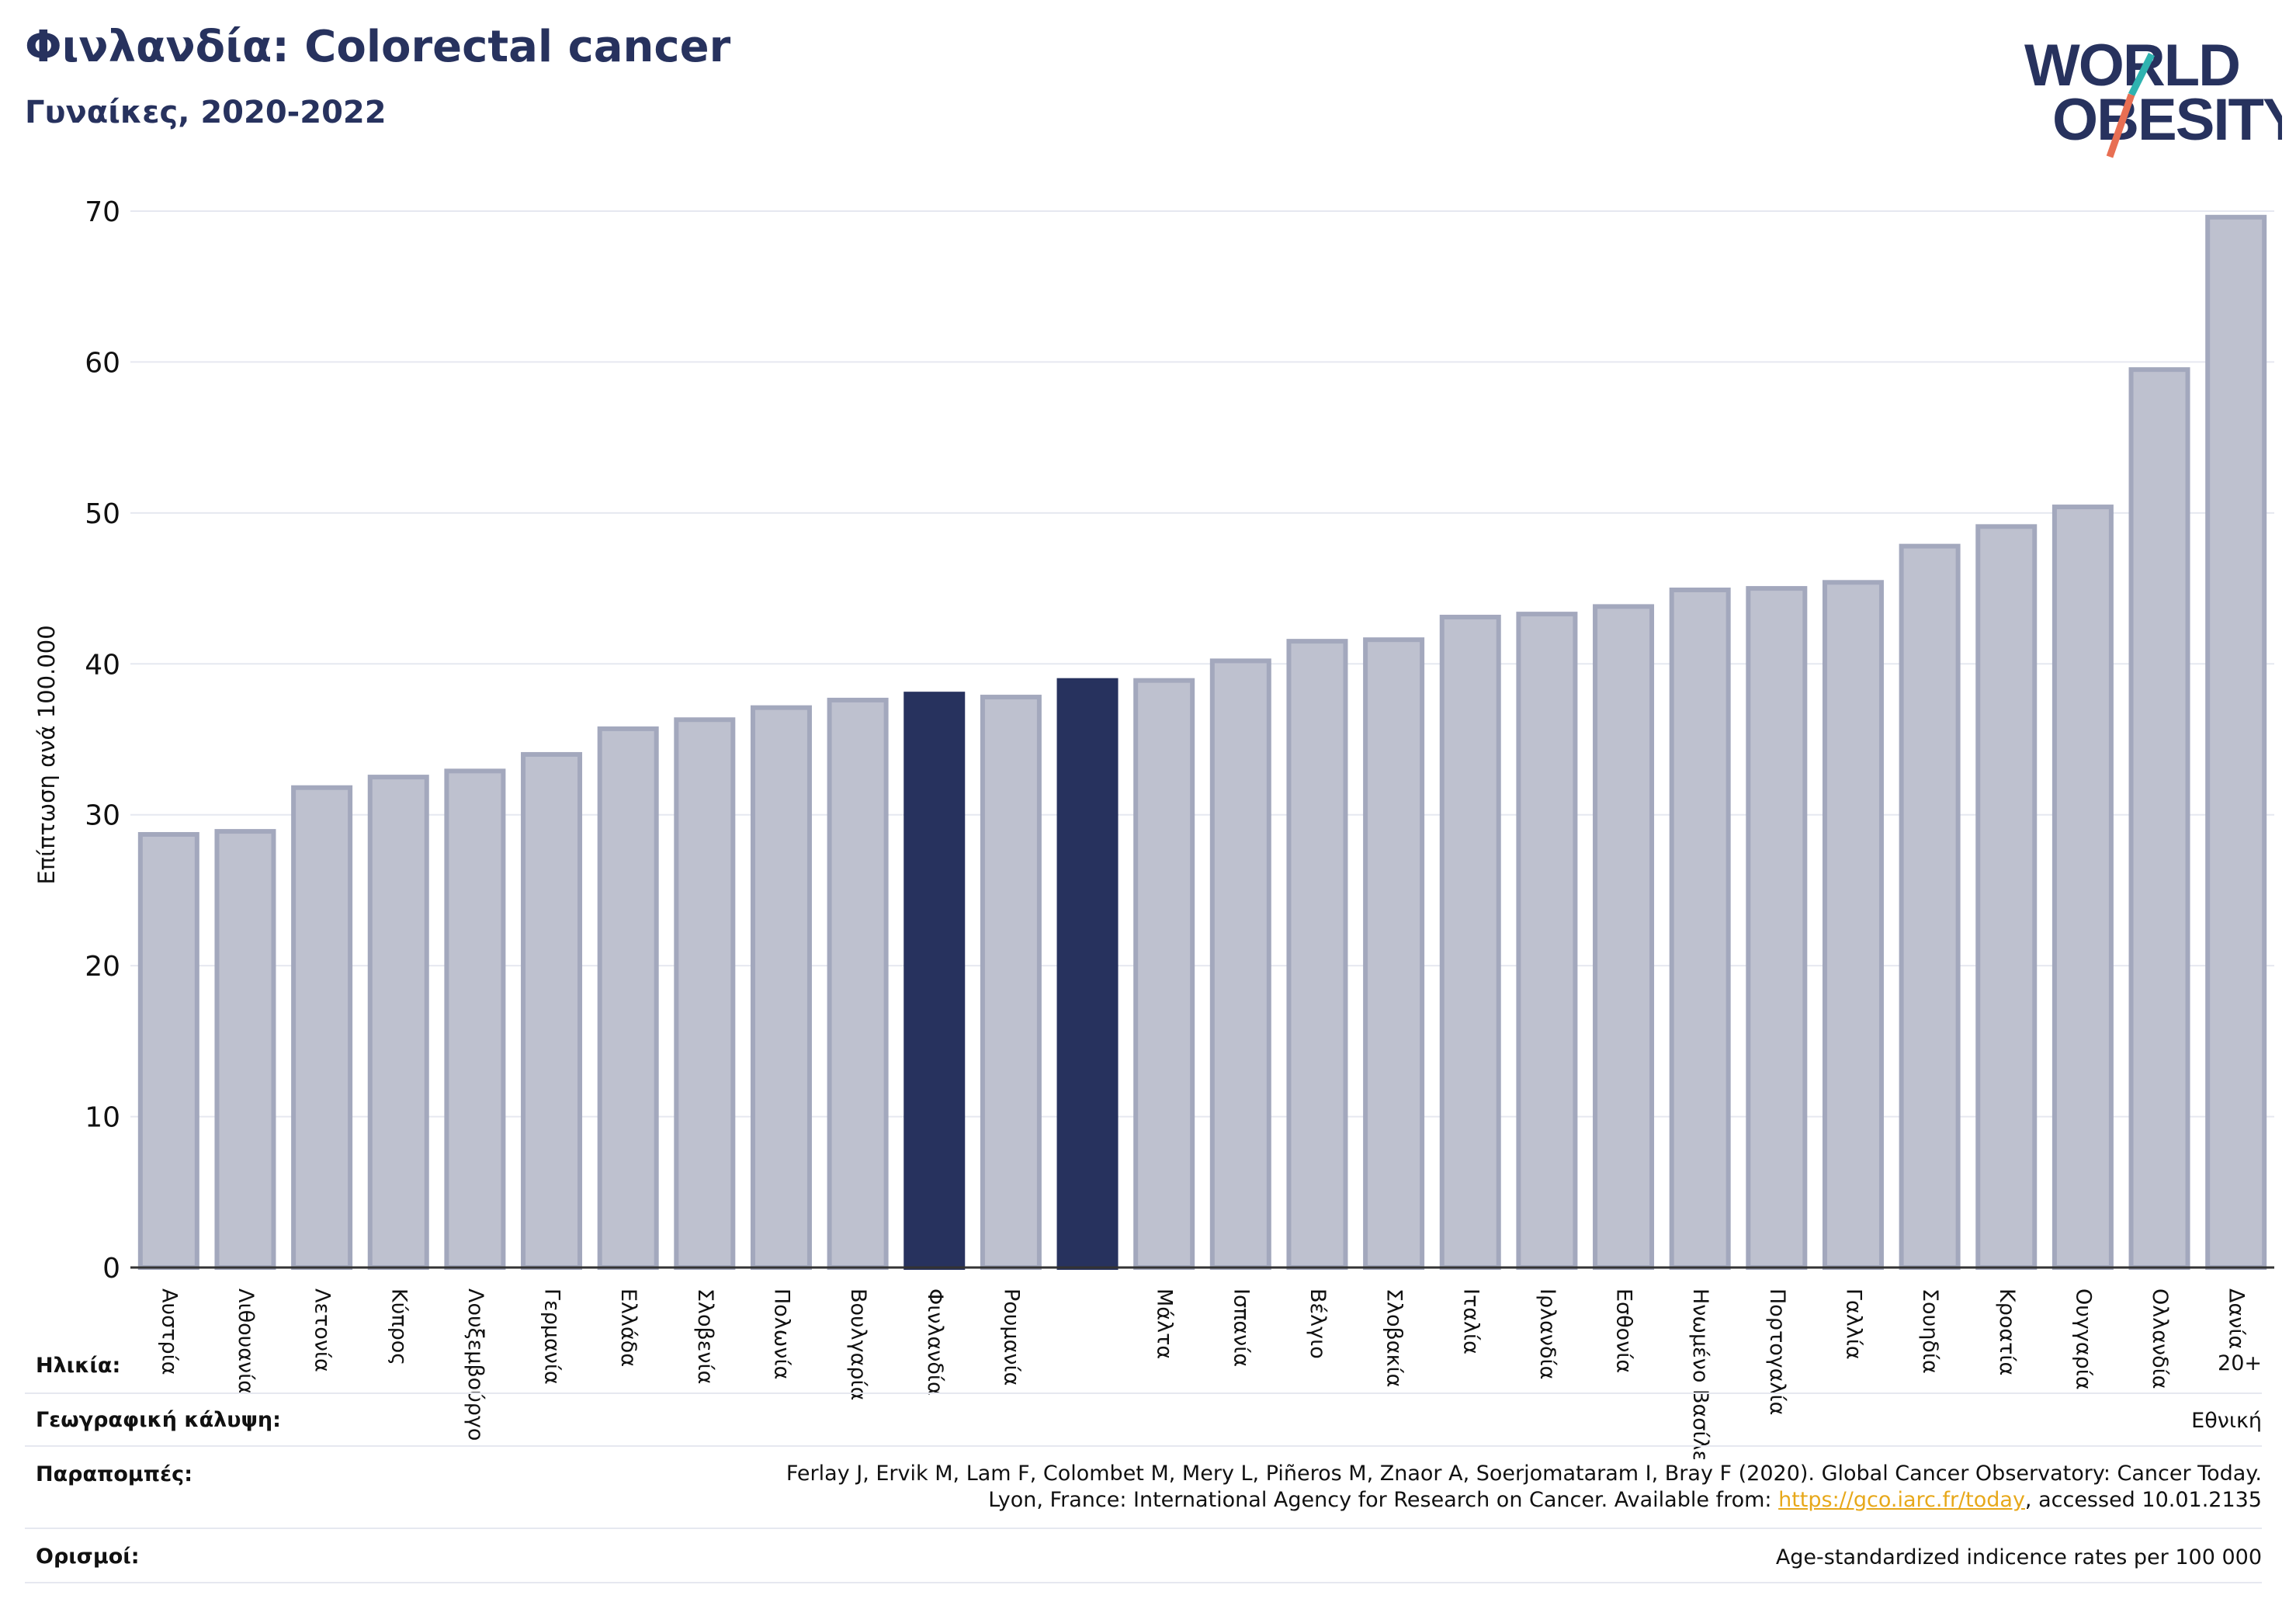 The width and height of the screenshot is (2296, 1623). I want to click on x-tick-label: Πορτογαλία, so click(1777, 1351).